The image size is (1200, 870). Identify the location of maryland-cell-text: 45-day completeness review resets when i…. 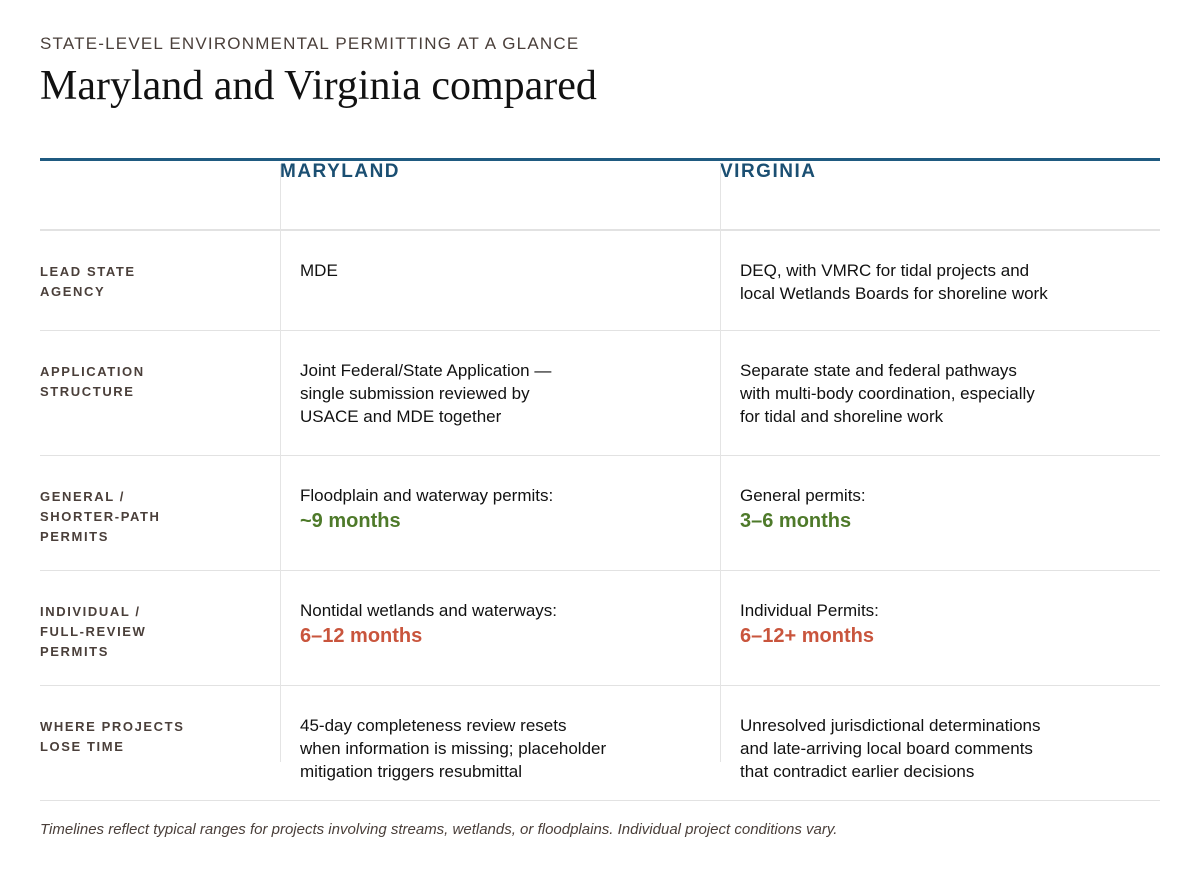
(453, 748).